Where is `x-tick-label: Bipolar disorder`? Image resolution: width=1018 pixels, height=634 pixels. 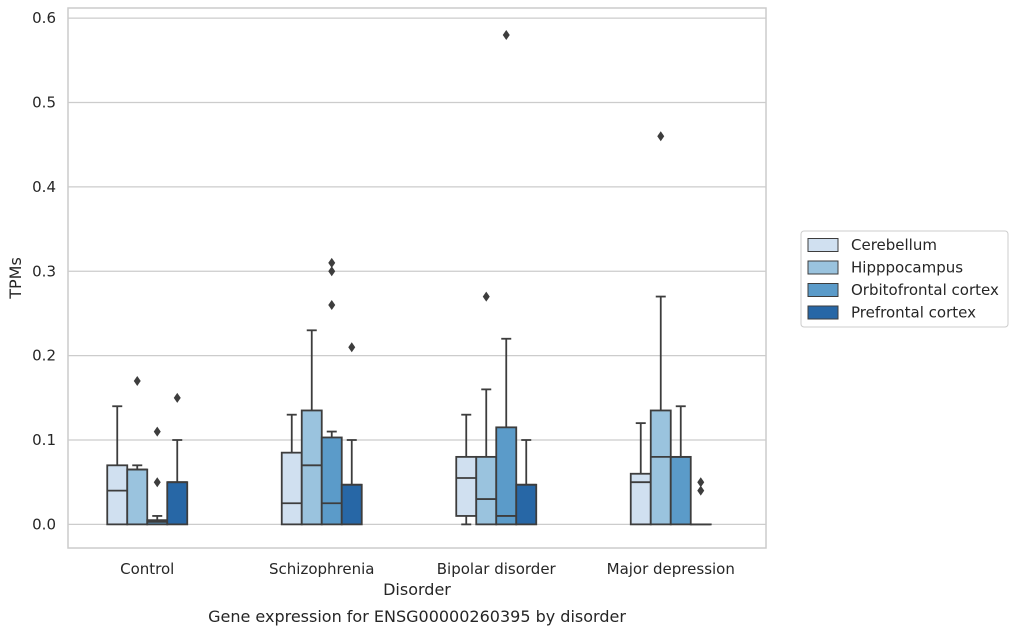
x-tick-label: Bipolar disorder is located at coordinates (497, 569).